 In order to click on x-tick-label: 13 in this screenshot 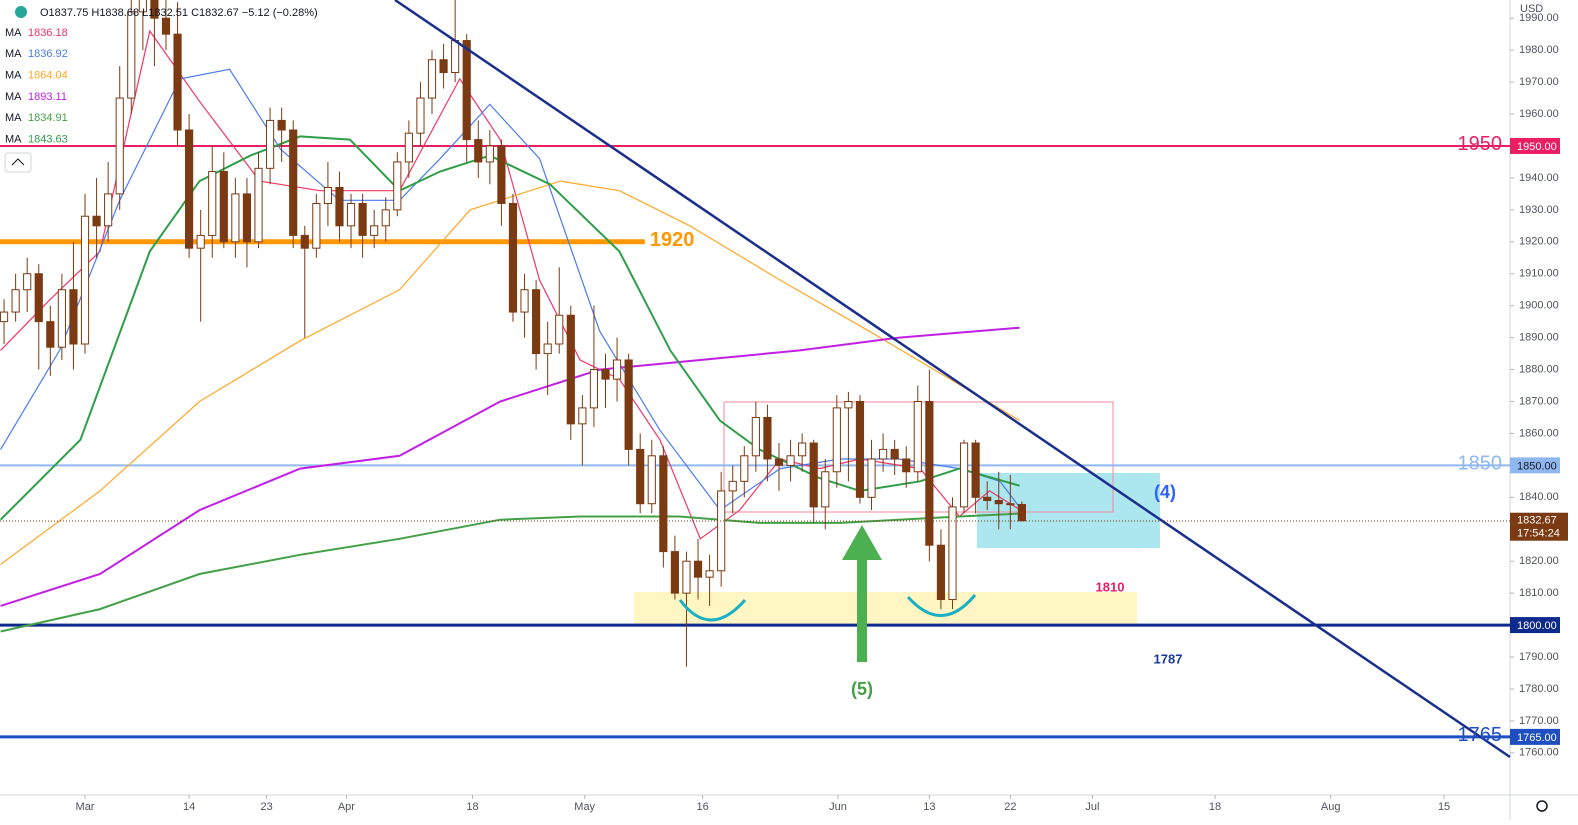, I will do `click(929, 807)`.